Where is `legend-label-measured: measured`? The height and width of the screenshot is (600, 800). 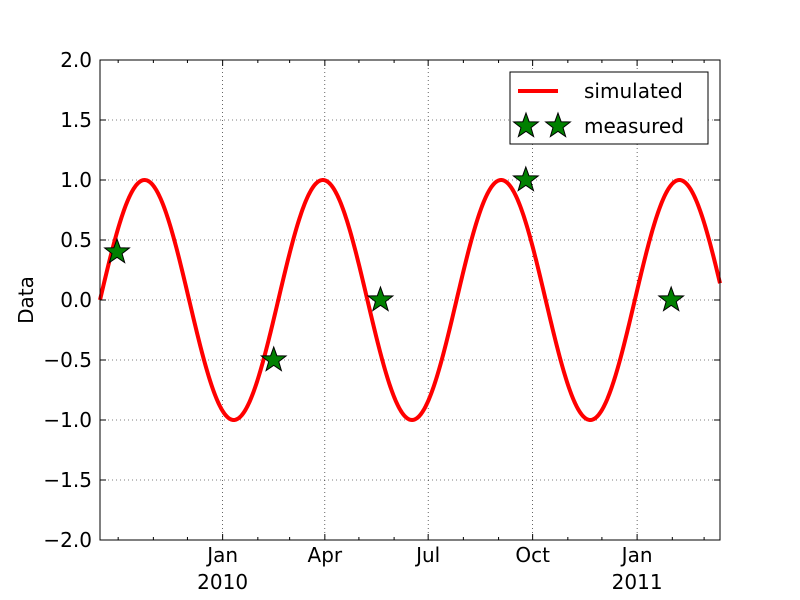
legend-label-measured: measured is located at coordinates (634, 126).